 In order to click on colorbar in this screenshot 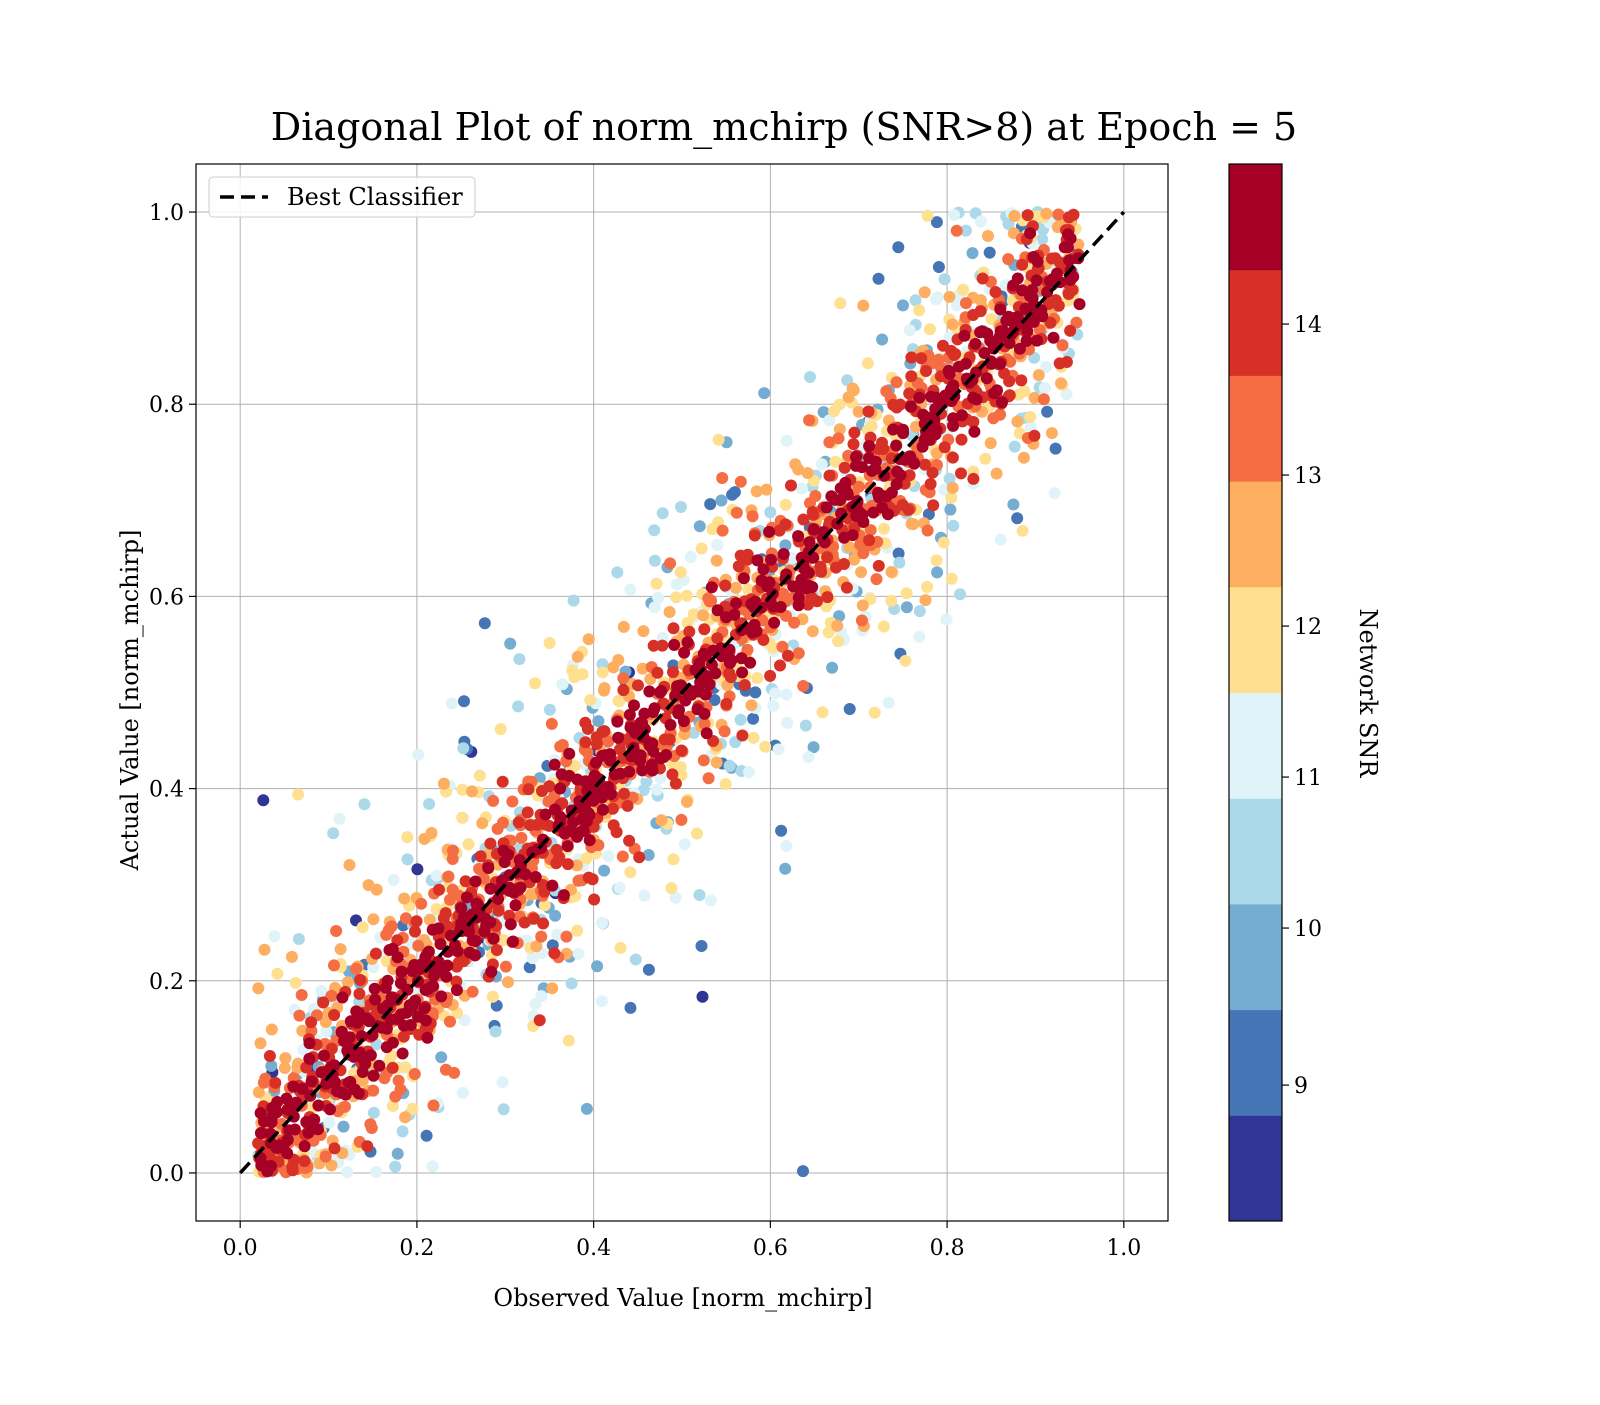, I will do `click(1255, 692)`.